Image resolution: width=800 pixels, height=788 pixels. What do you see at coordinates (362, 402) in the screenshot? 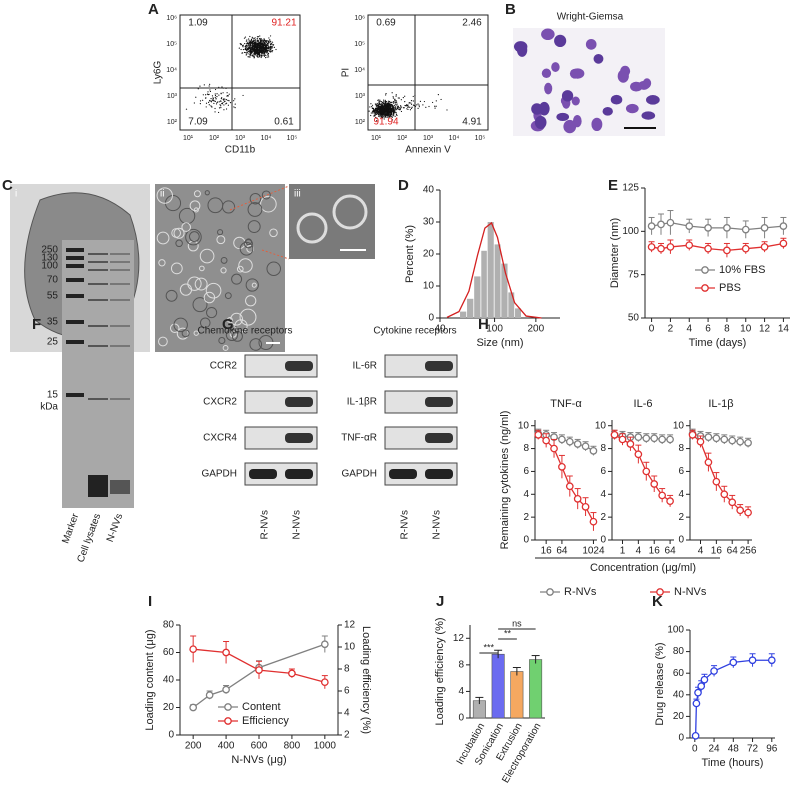
I see `blot-label: IL-1βR` at bounding box center [362, 402].